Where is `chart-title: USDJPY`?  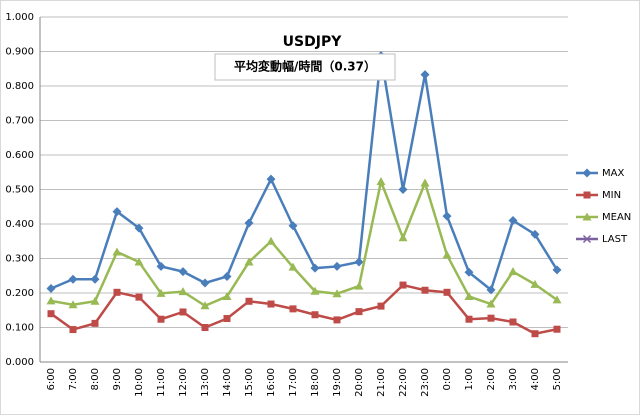 chart-title: USDJPY is located at coordinates (313, 42).